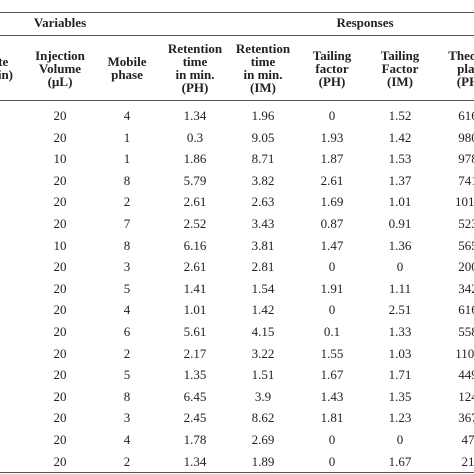 The width and height of the screenshot is (474, 474). I want to click on table-cell: 2.63, so click(263, 202).